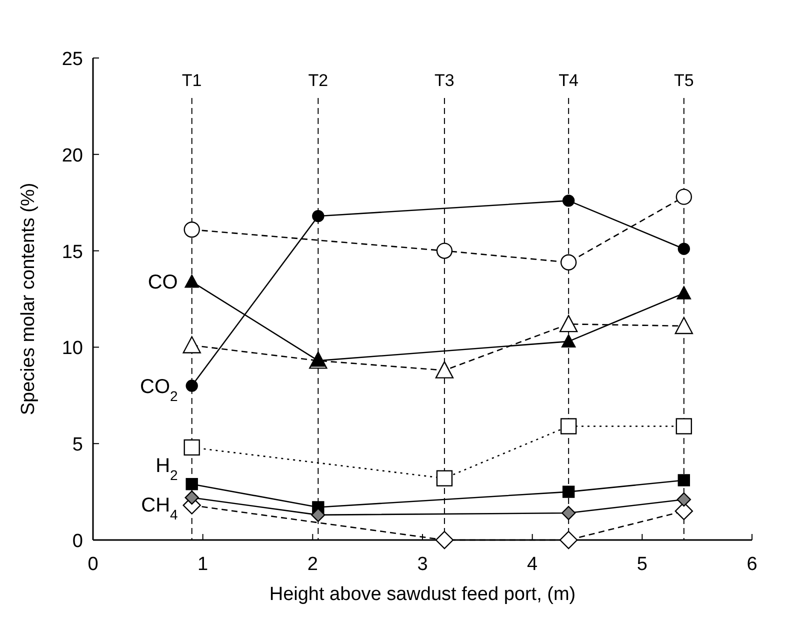 The width and height of the screenshot is (788, 641). Describe the element at coordinates (752, 564) in the screenshot. I see `x-tick-label: 6` at that location.